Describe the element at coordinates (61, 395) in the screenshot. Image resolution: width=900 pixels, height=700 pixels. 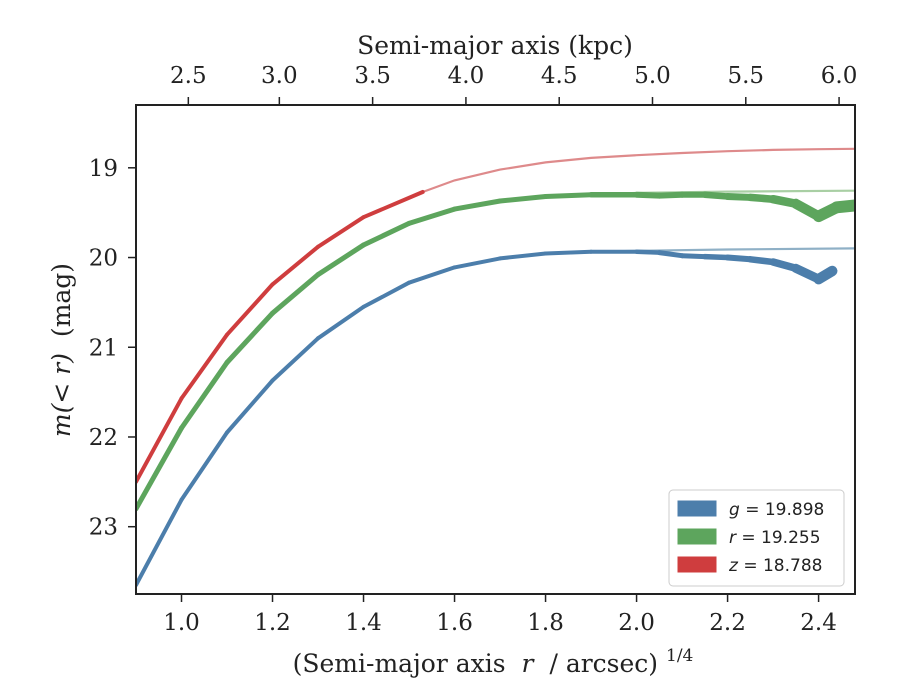
I see `y-axis-title-var: m(< r)` at that location.